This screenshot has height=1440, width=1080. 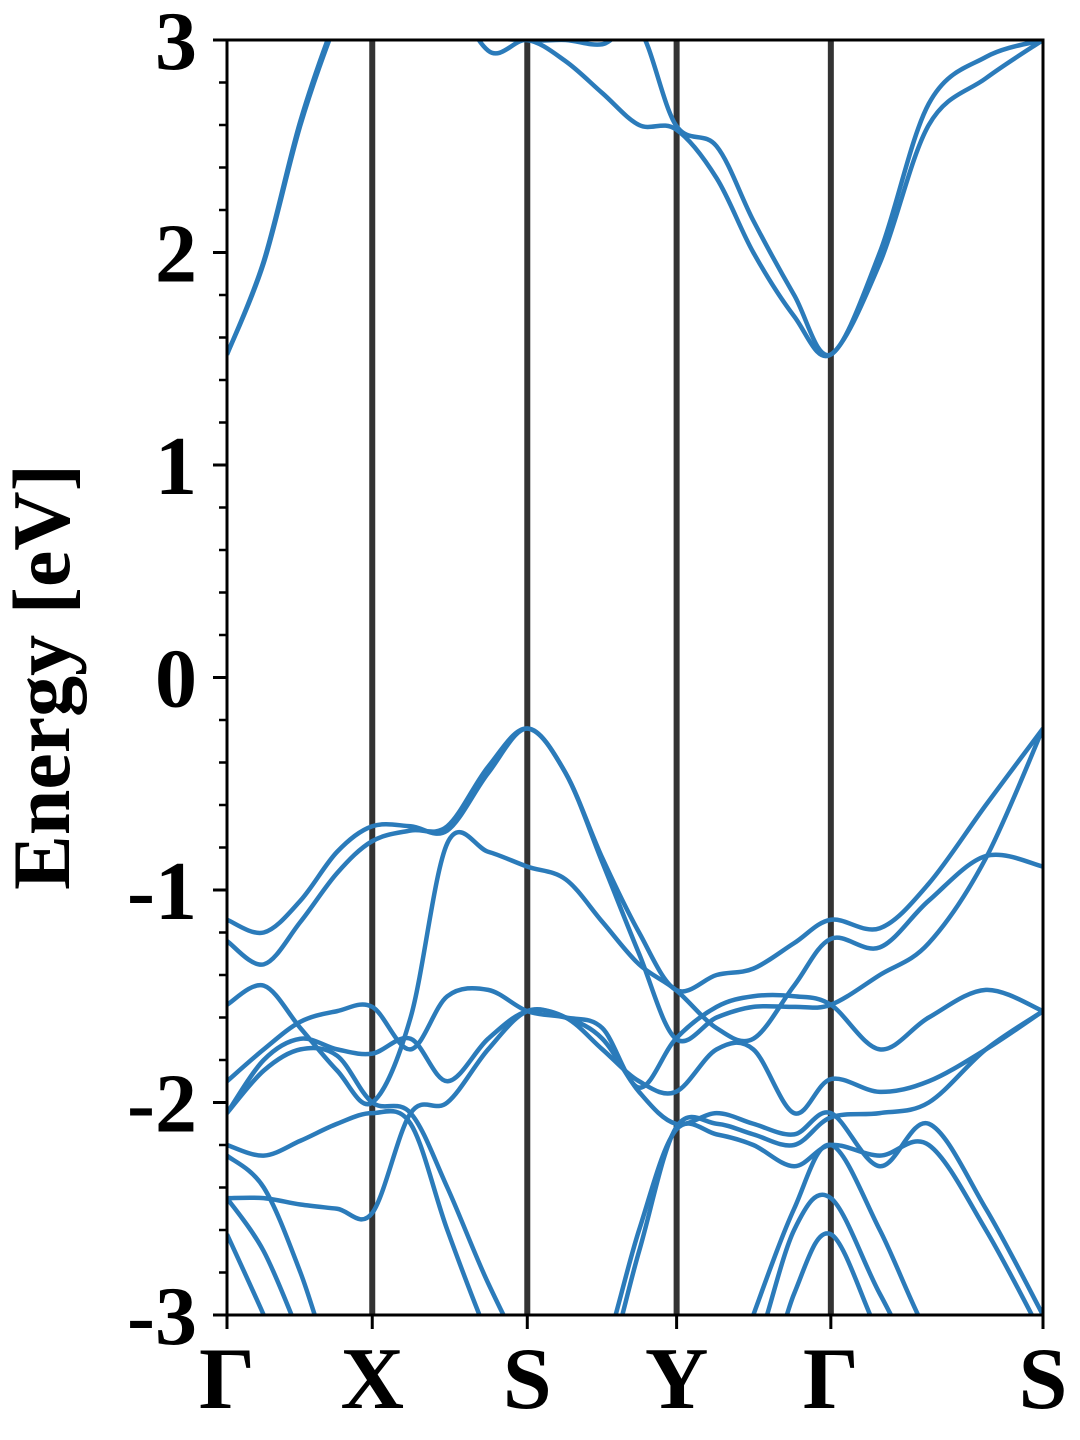 What do you see at coordinates (372, 1379) in the screenshot?
I see `x-tick-label: X` at bounding box center [372, 1379].